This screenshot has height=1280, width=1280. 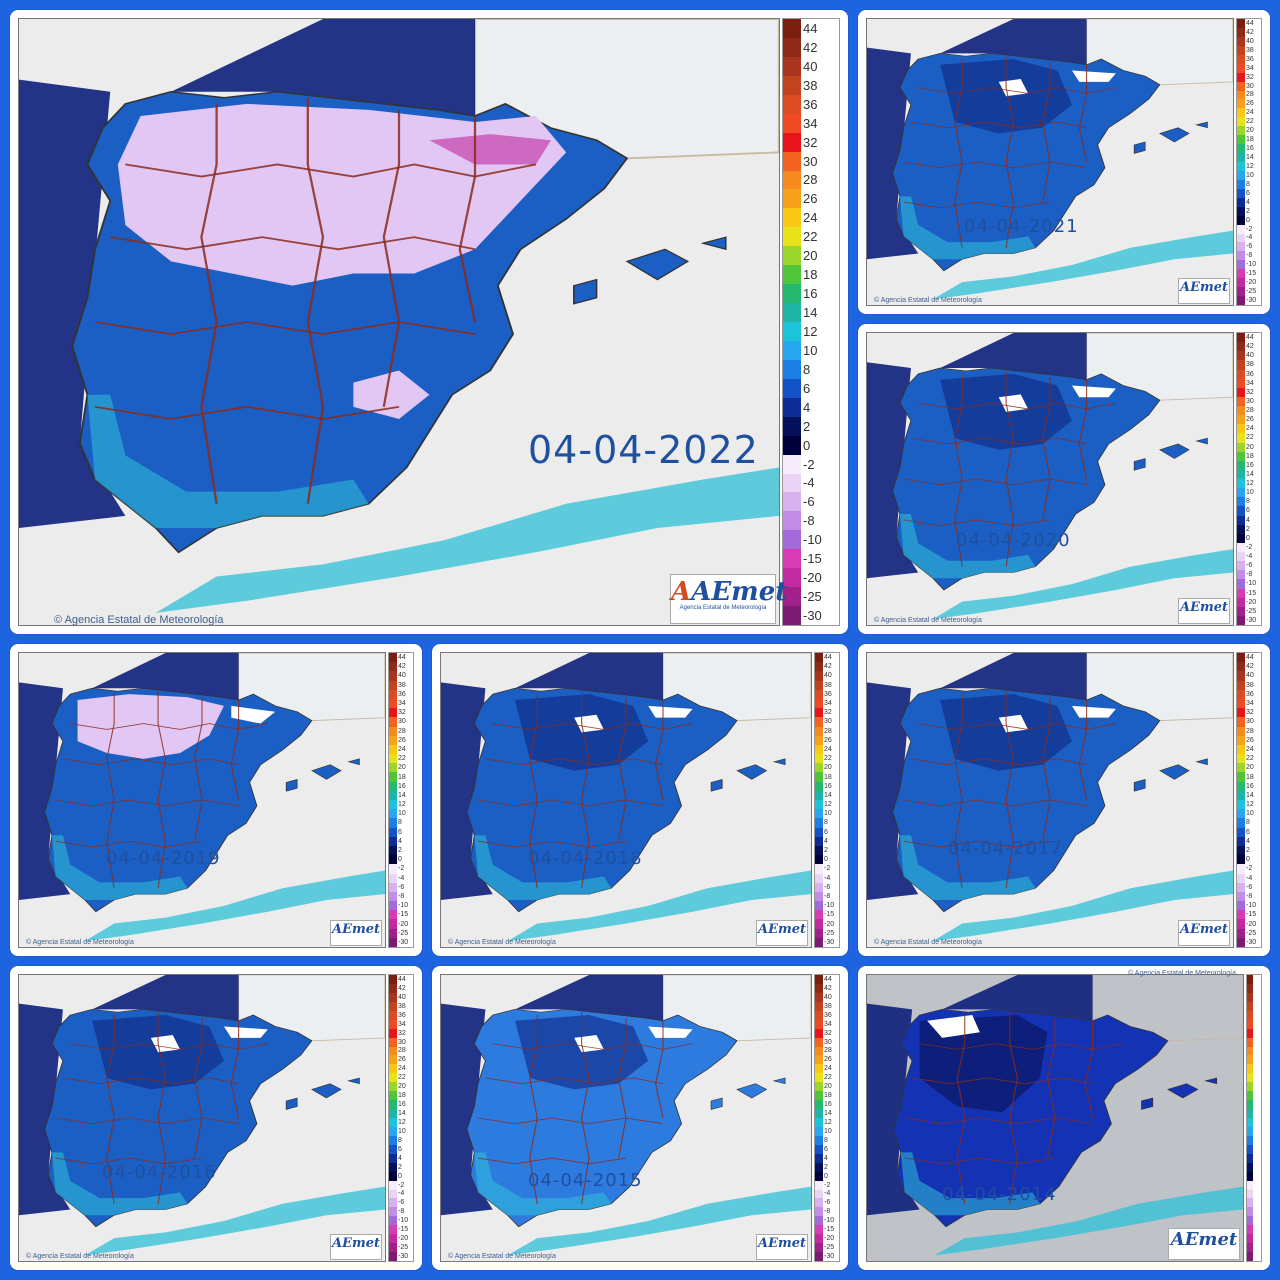 What do you see at coordinates (828, 1114) in the screenshot?
I see `scale-label: 14` at bounding box center [828, 1114].